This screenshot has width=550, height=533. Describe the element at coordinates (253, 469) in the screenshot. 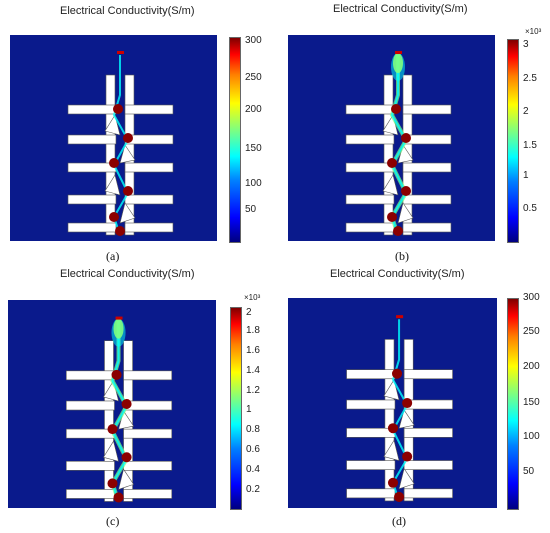

I see `panel-c-tick-label: 0.4` at that location.